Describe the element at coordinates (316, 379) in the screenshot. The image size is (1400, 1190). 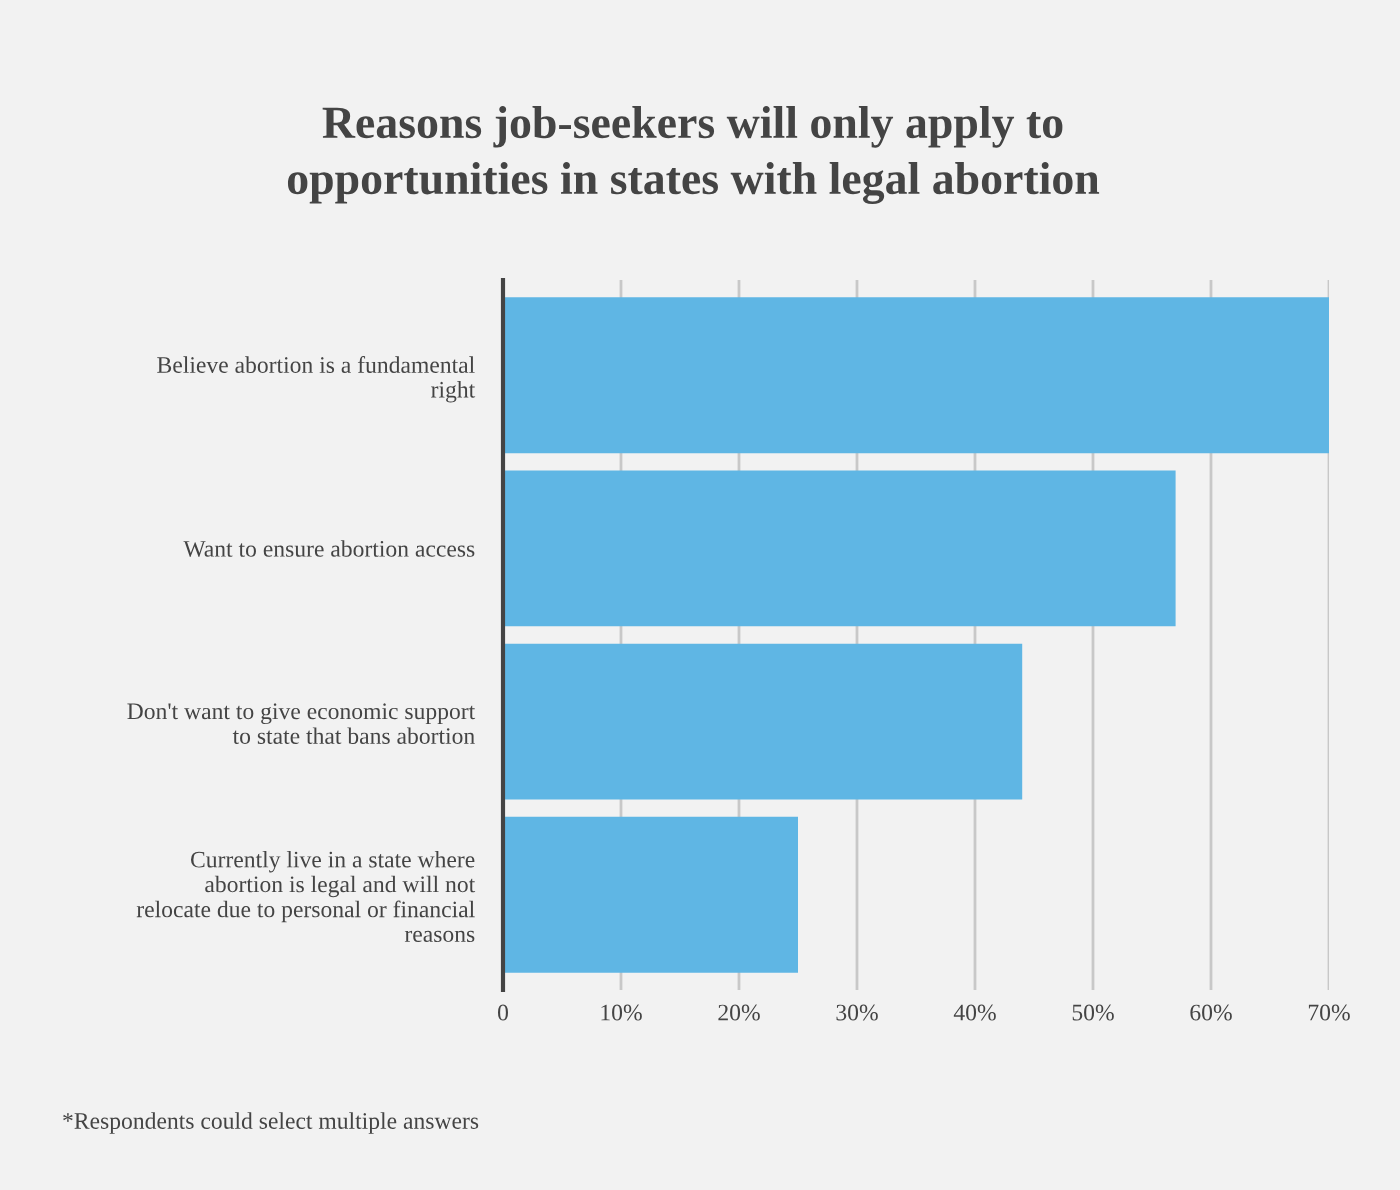
I see `y-tick-label: Believe abortion is a fundamental right` at that location.